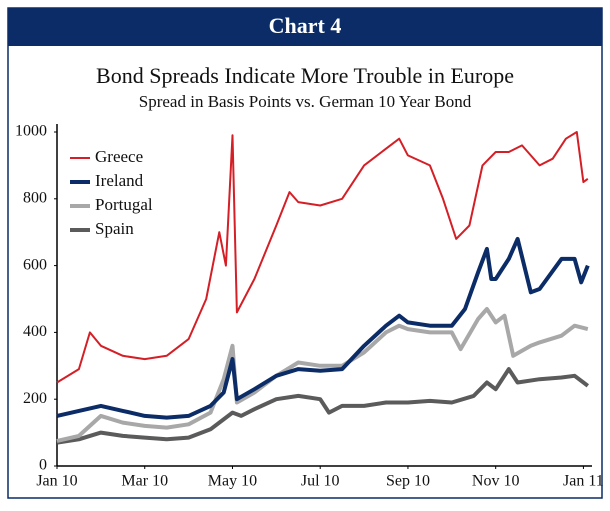  Describe the element at coordinates (320, 481) in the screenshot. I see `x-tick-label: Jul 10` at that location.